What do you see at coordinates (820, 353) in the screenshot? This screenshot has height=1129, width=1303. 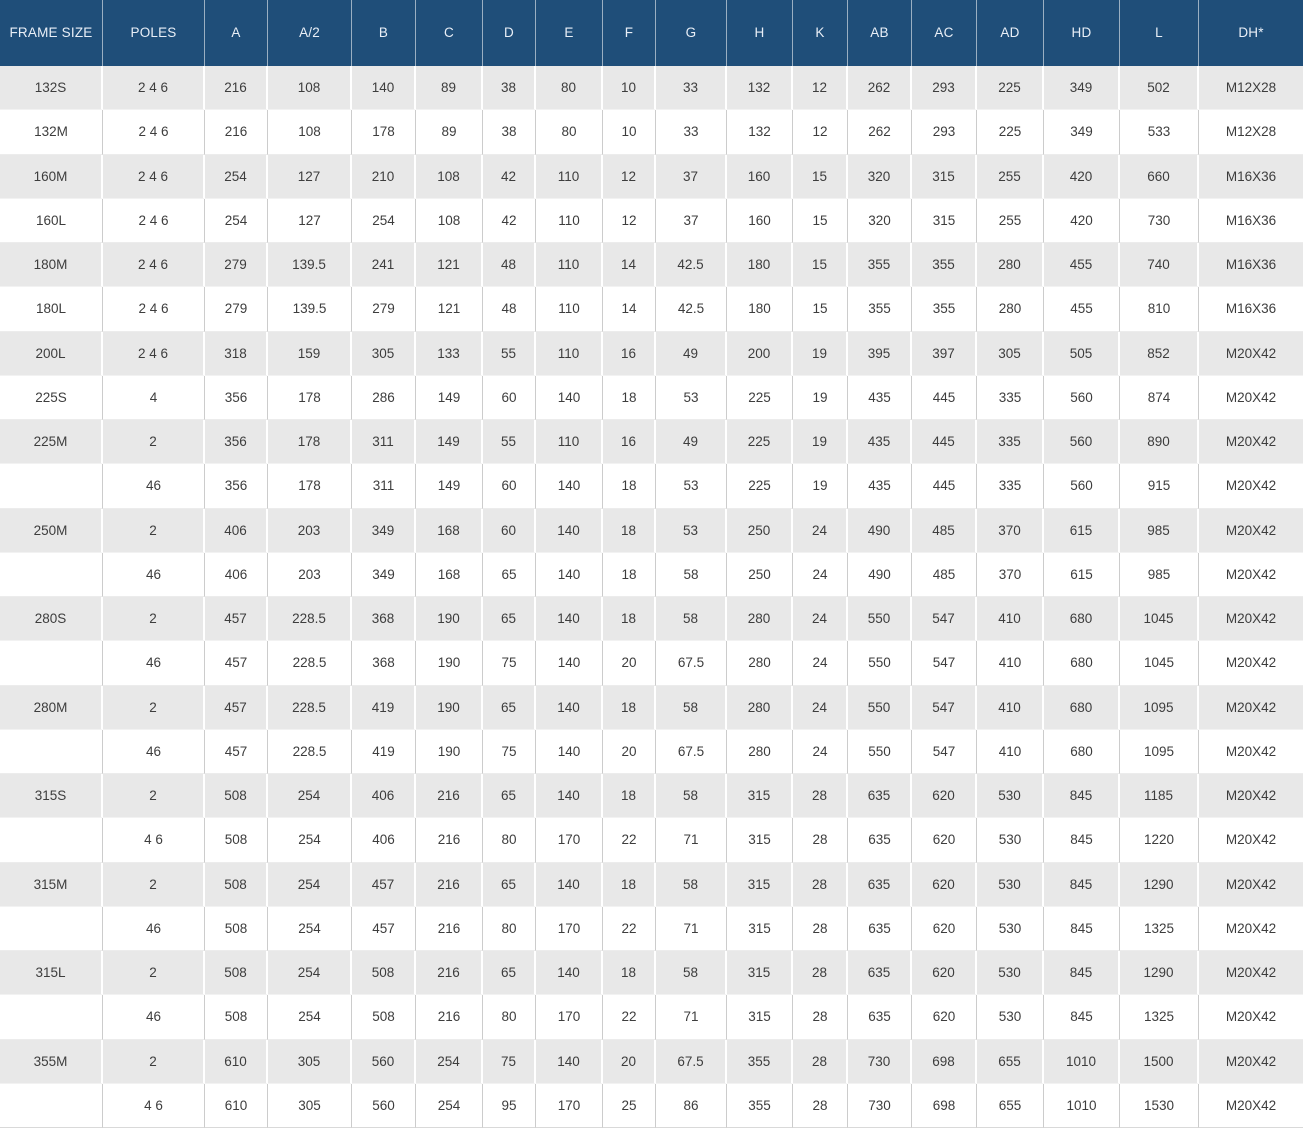 I see `table-cell: 19` at bounding box center [820, 353].